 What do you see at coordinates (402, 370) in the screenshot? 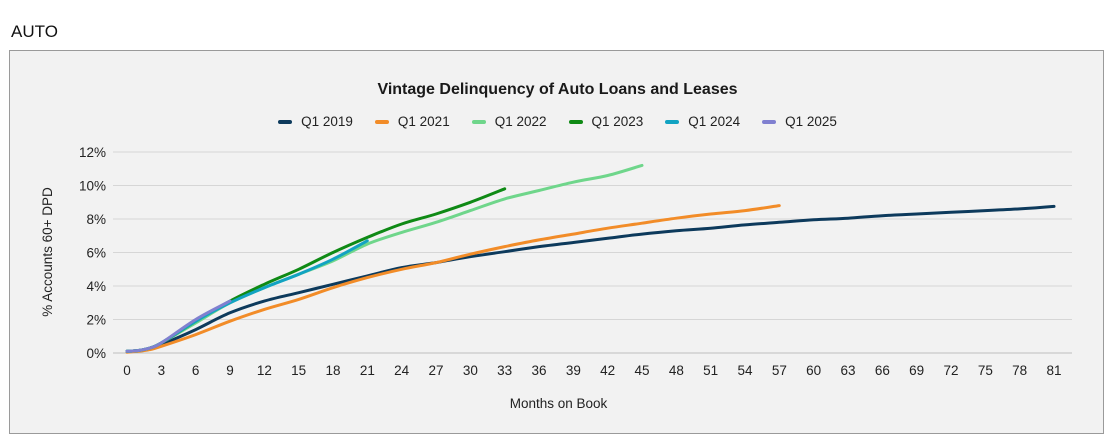
I see `x-tick-label: 24` at bounding box center [402, 370].